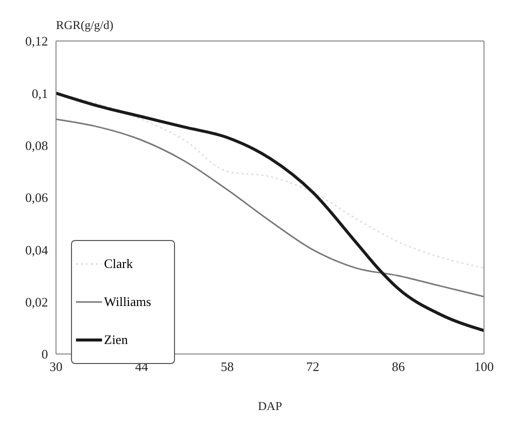  What do you see at coordinates (36, 250) in the screenshot?
I see `y-tick-label: 0,04` at bounding box center [36, 250].